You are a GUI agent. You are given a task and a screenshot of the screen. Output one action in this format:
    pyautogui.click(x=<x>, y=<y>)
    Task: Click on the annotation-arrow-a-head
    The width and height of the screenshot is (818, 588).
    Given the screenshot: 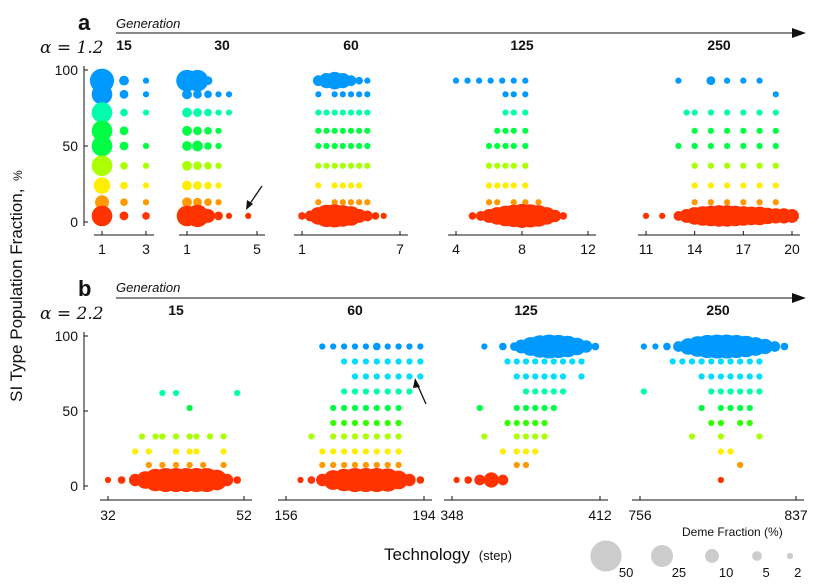 What is the action you would take?
    pyautogui.click(x=249, y=205)
    